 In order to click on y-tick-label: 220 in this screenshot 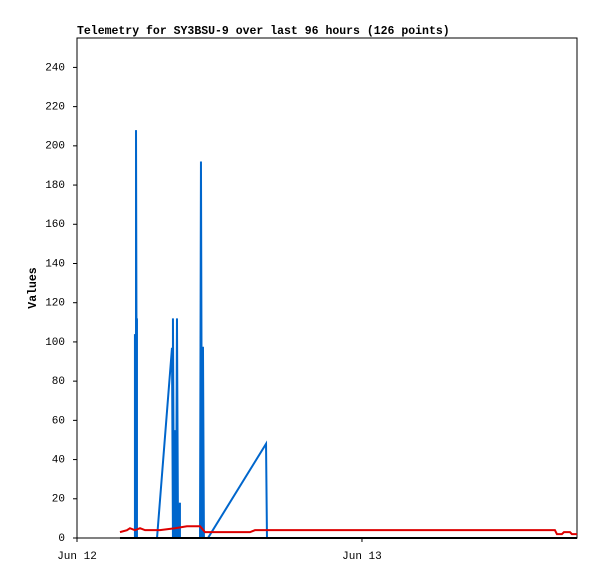, I will do `click(55, 108)`.